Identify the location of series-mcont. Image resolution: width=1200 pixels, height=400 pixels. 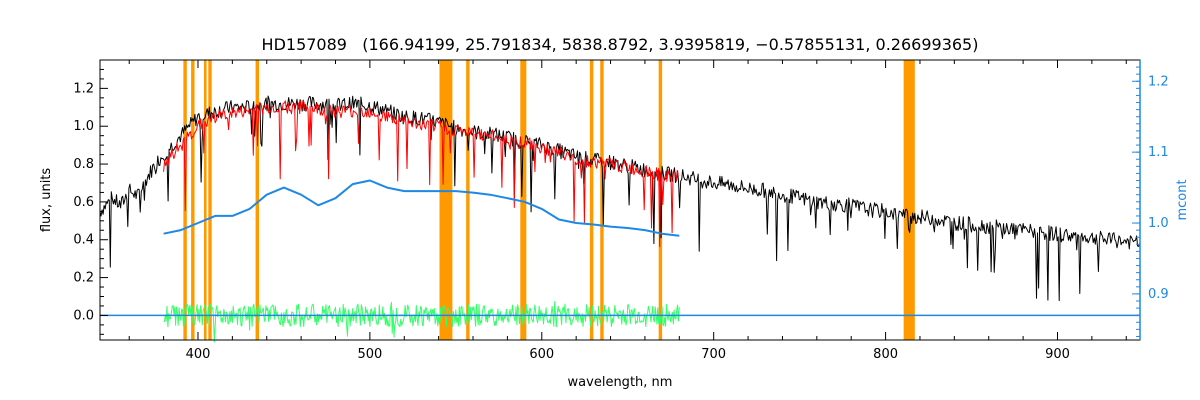
(421, 208).